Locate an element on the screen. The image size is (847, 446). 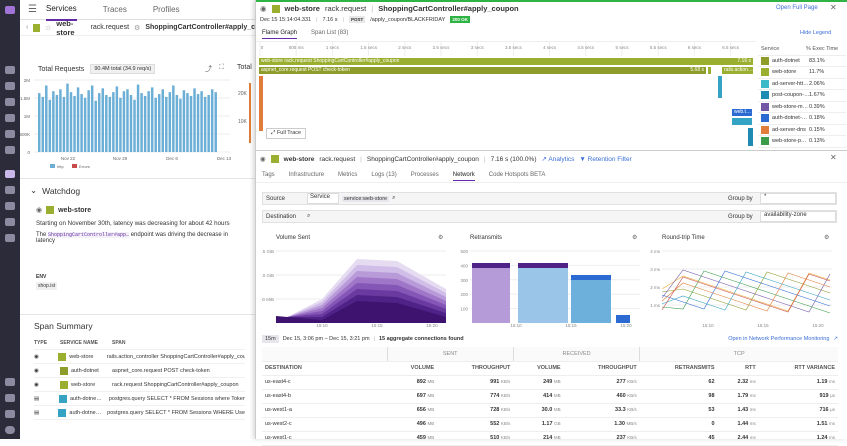
groupby-select: * is located at coordinates (798, 198).